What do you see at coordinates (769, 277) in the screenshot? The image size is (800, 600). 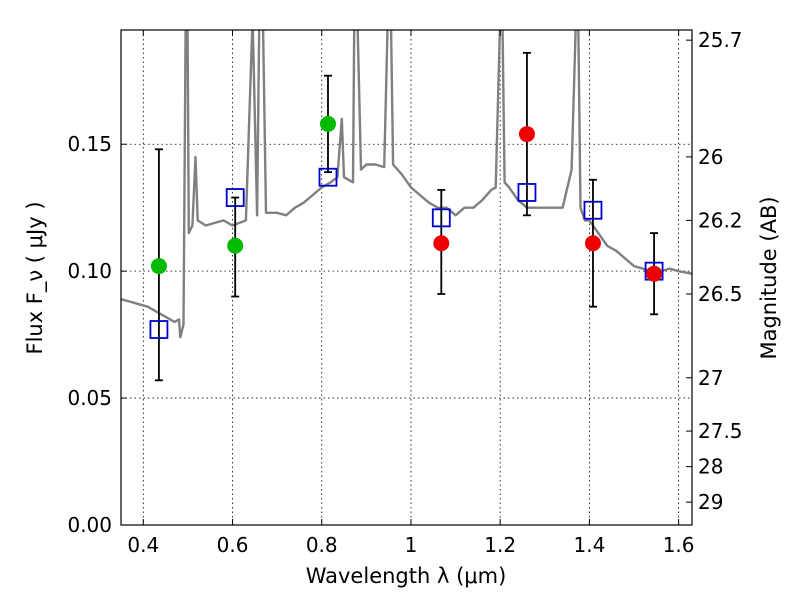 I see `y2-axis-label: Magnitude (AB)` at bounding box center [769, 277].